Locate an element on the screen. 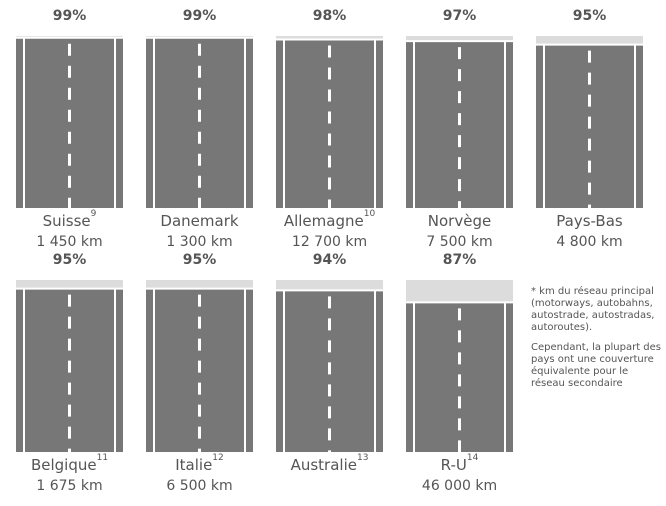 The image size is (666, 506). value-label: 87% is located at coordinates (460, 260).